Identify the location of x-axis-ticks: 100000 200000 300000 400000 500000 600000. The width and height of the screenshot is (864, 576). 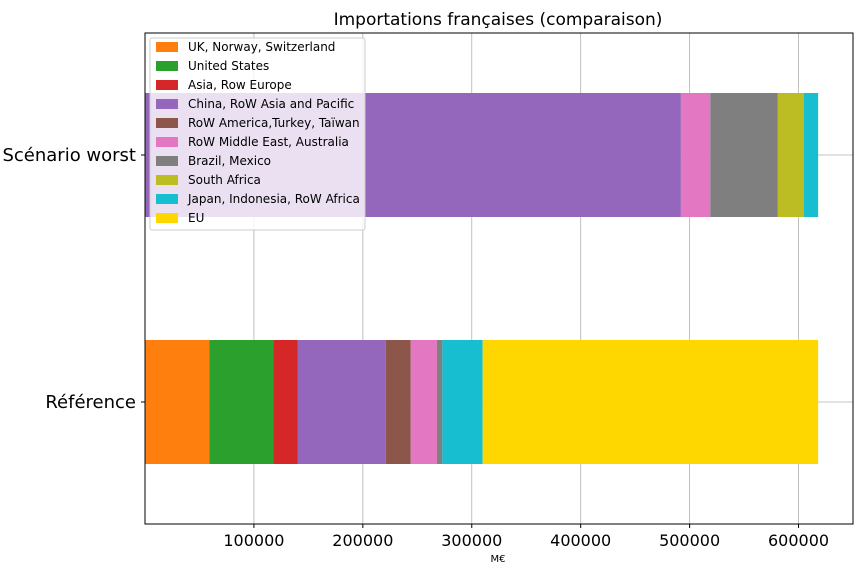
(526, 537).